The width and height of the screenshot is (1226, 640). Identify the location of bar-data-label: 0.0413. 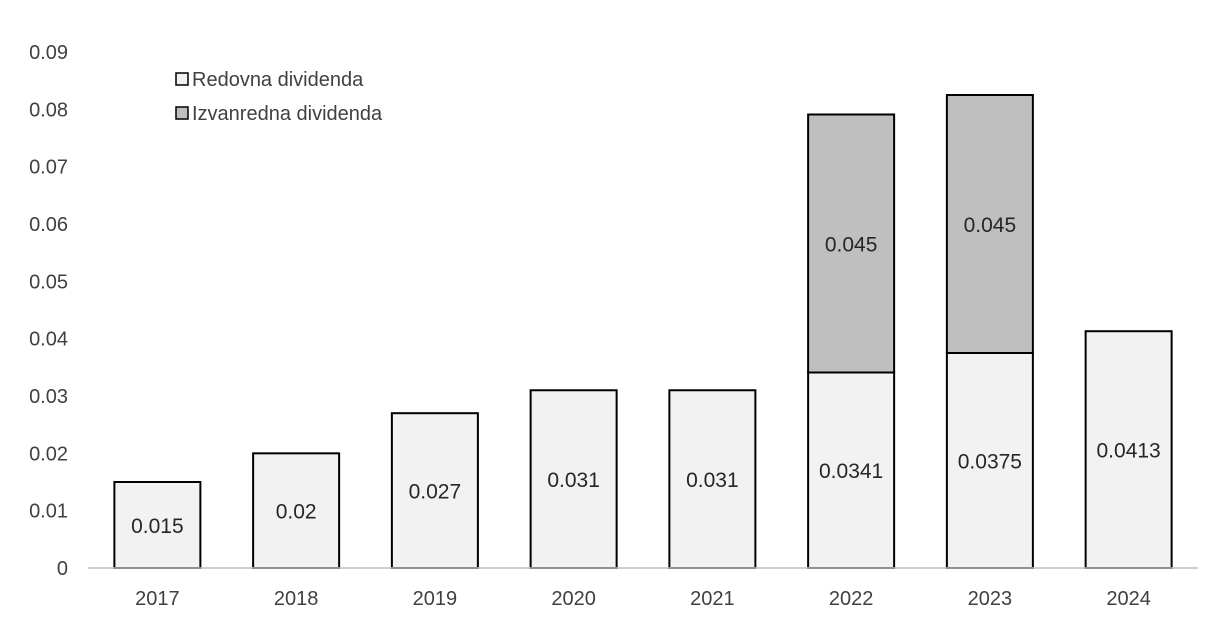
(1129, 451).